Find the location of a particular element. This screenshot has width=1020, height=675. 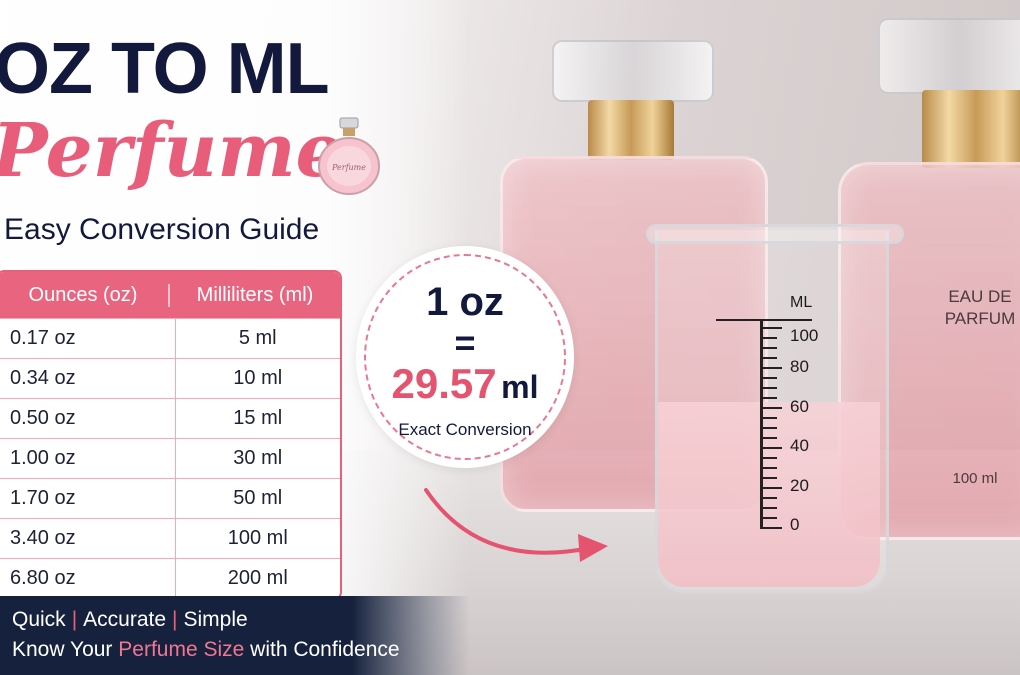

tag-accurate: Accurate is located at coordinates (125, 619).